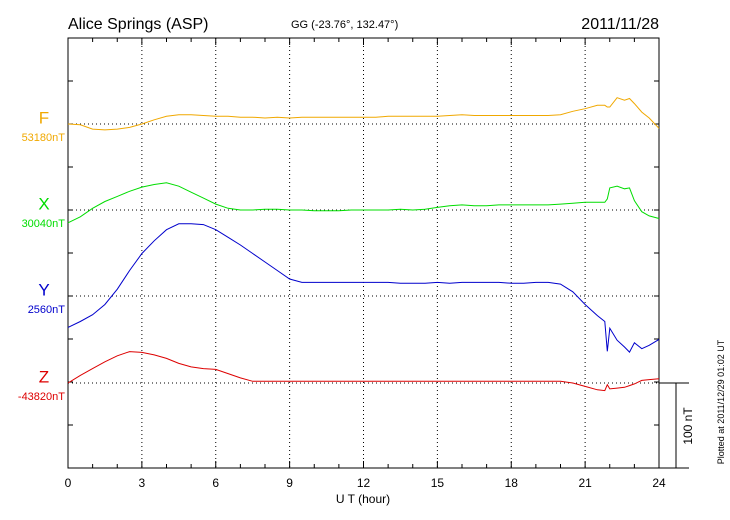  Describe the element at coordinates (41, 397) in the screenshot. I see `series-baseline-z: -43820nT` at that location.